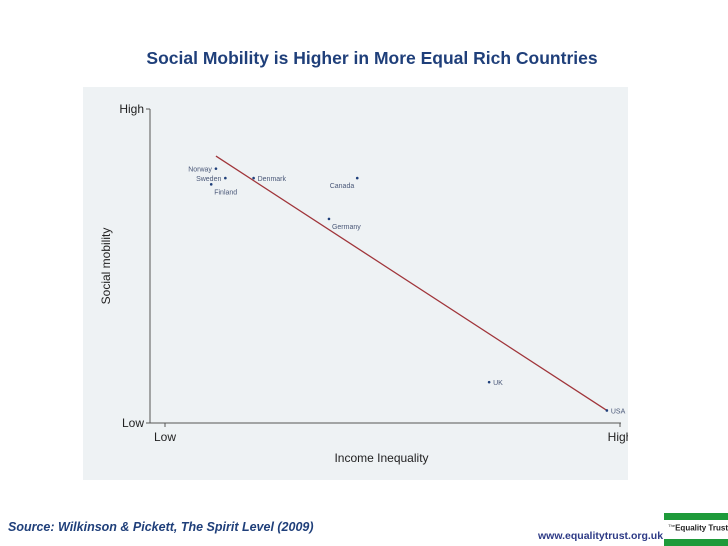  Describe the element at coordinates (165, 437) in the screenshot. I see `x-tick-label: Low` at that location.